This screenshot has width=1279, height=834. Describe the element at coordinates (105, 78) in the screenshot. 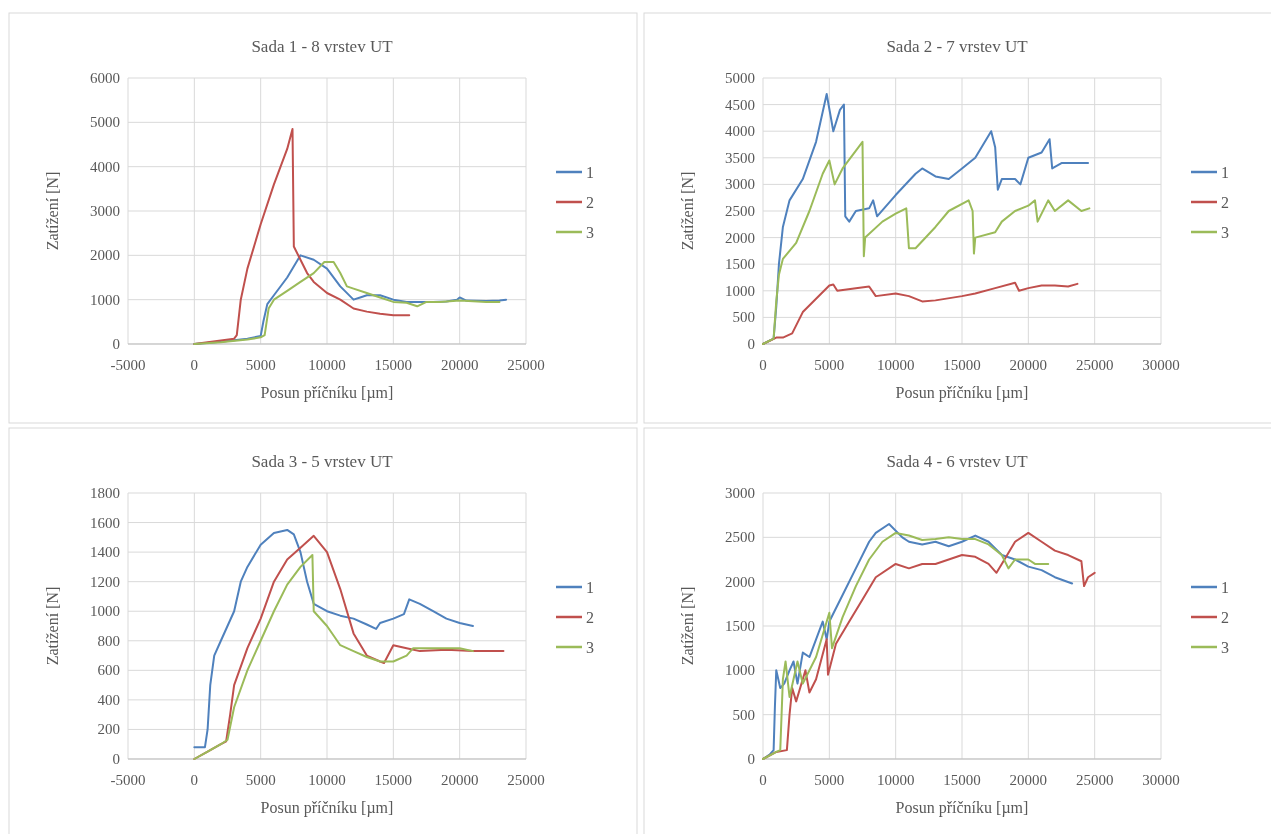

I see `y-tick-label: 6000` at that location.